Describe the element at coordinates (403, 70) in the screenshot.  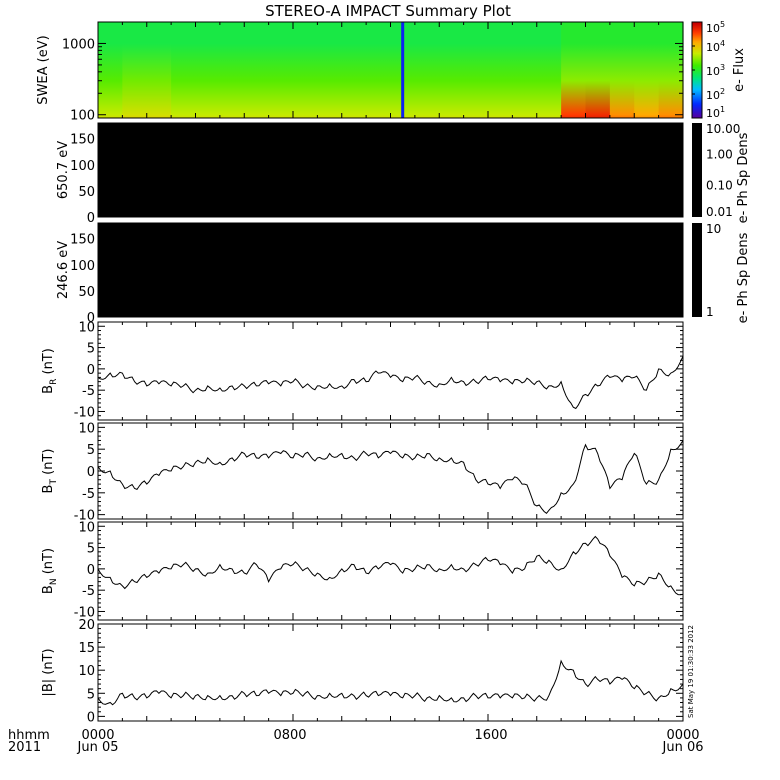
I see `swea-data-gap` at that location.